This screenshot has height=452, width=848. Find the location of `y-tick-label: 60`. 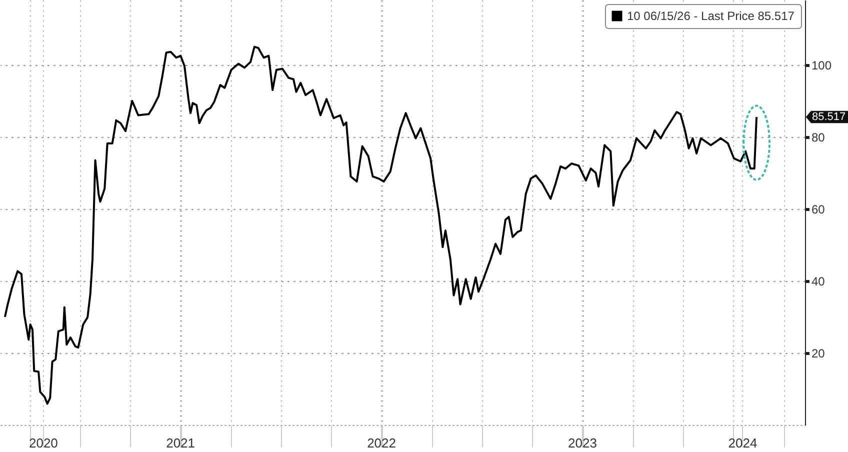

y-tick-label: 60 is located at coordinates (819, 209).